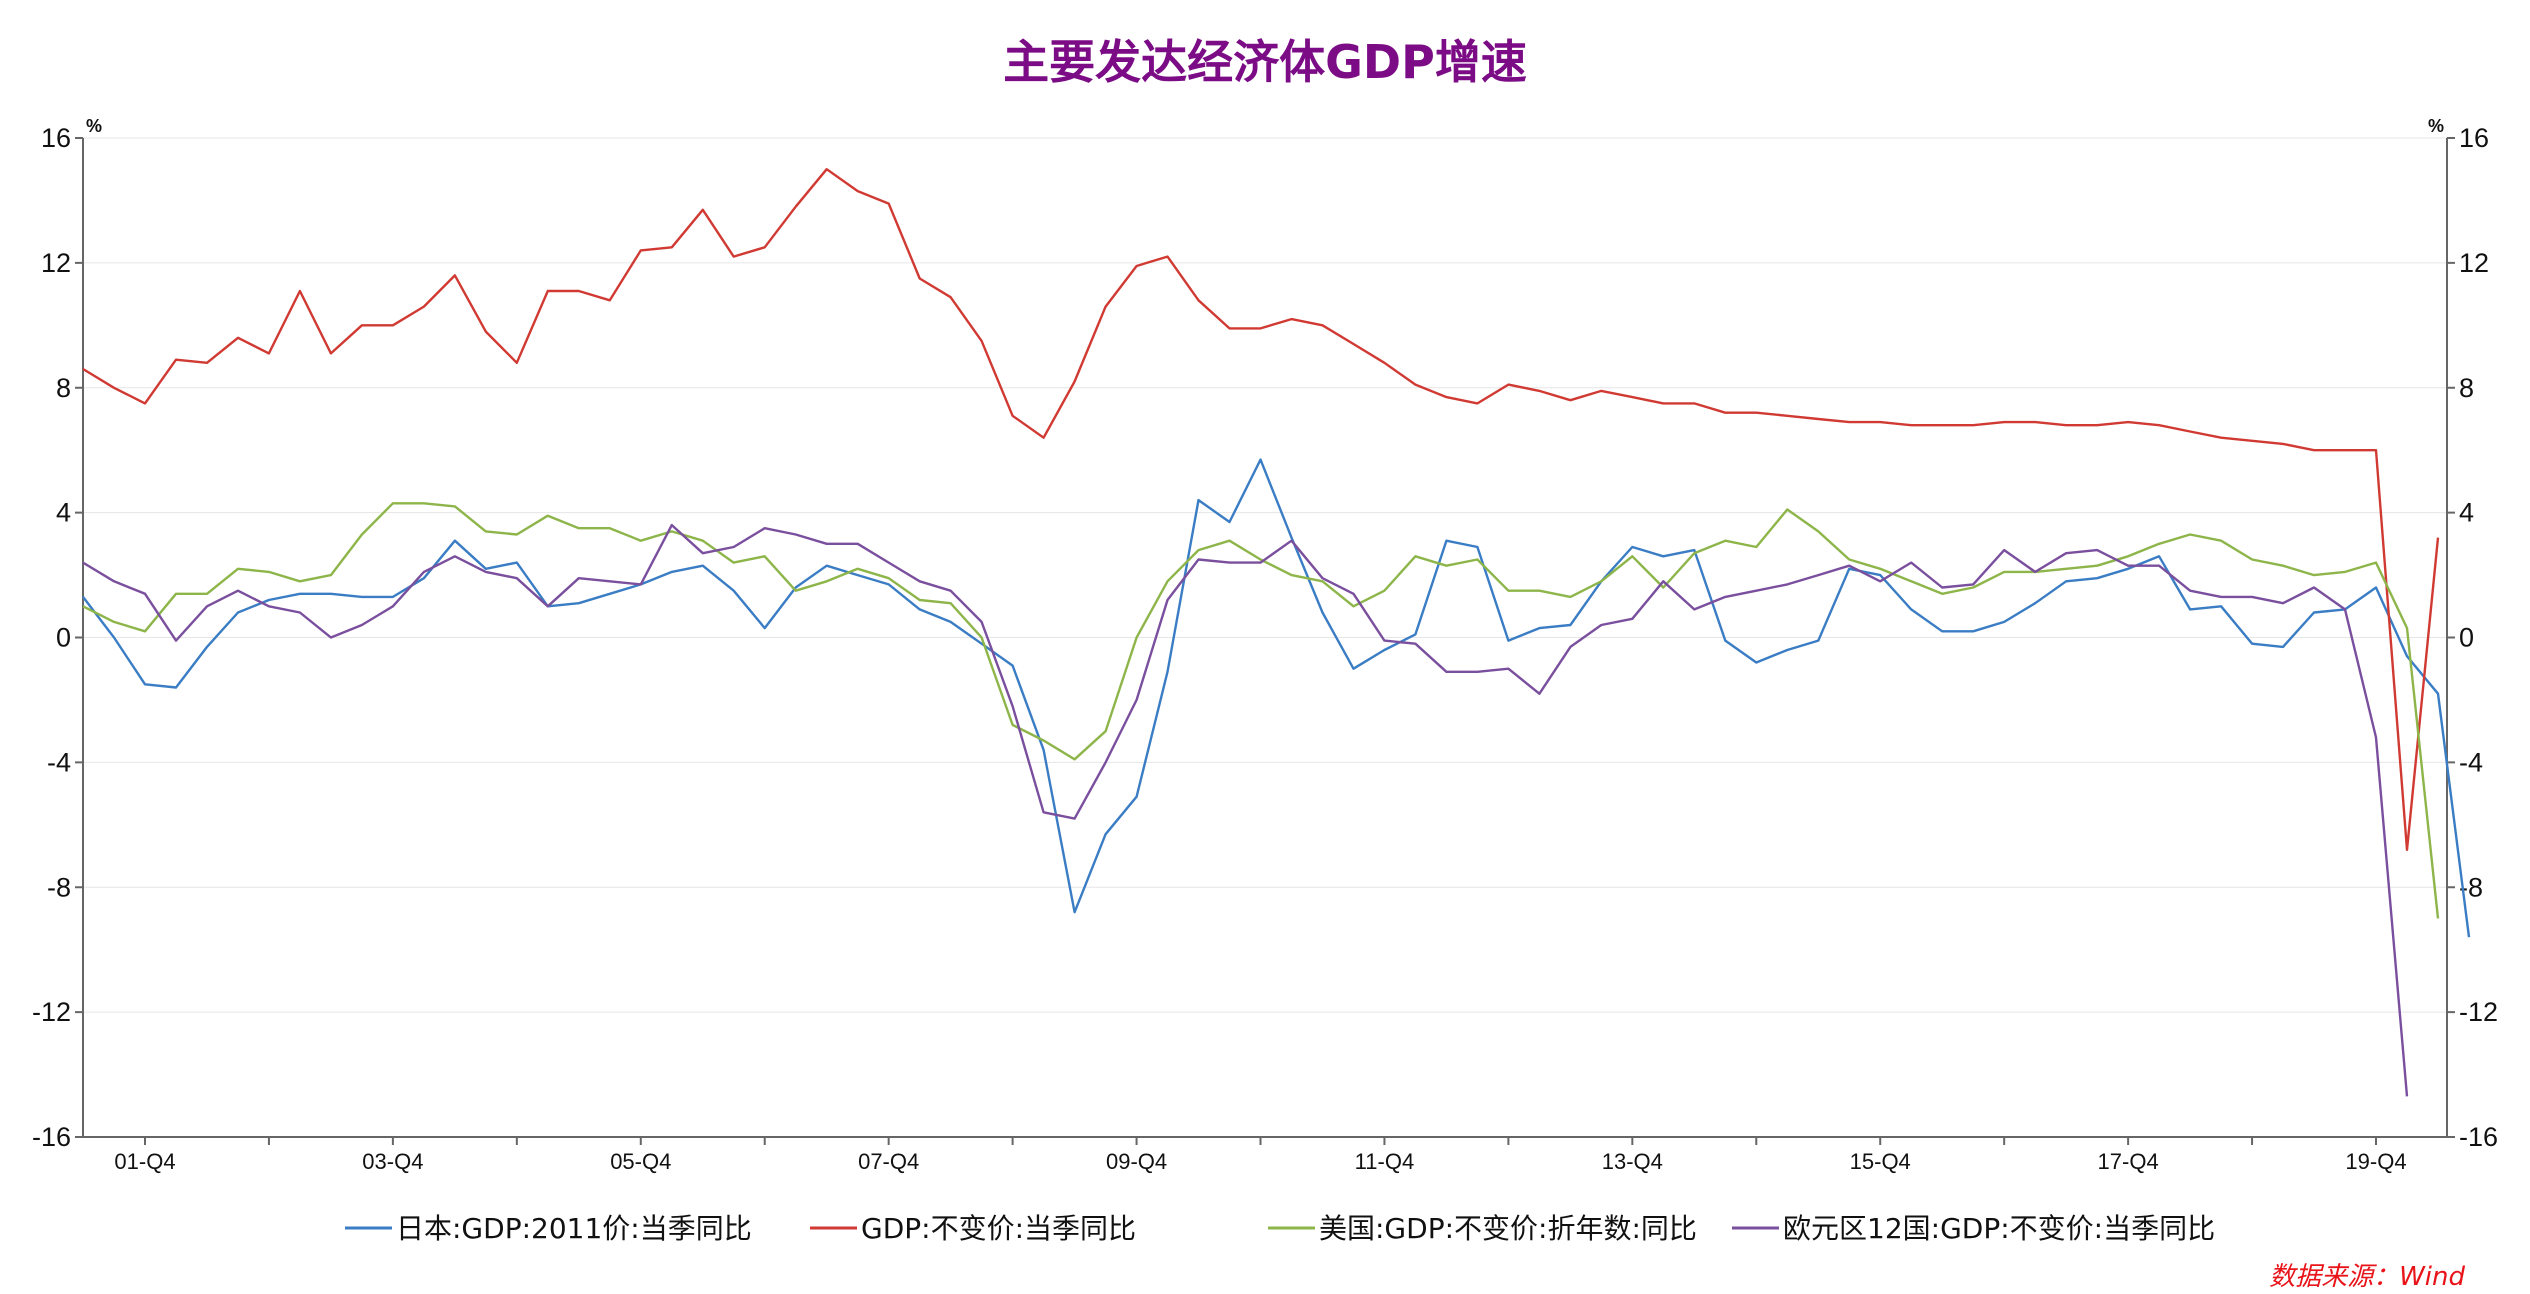 This screenshot has height=1294, width=2530. I want to click on y-tick-label-right: -16, so click(2478, 1137).